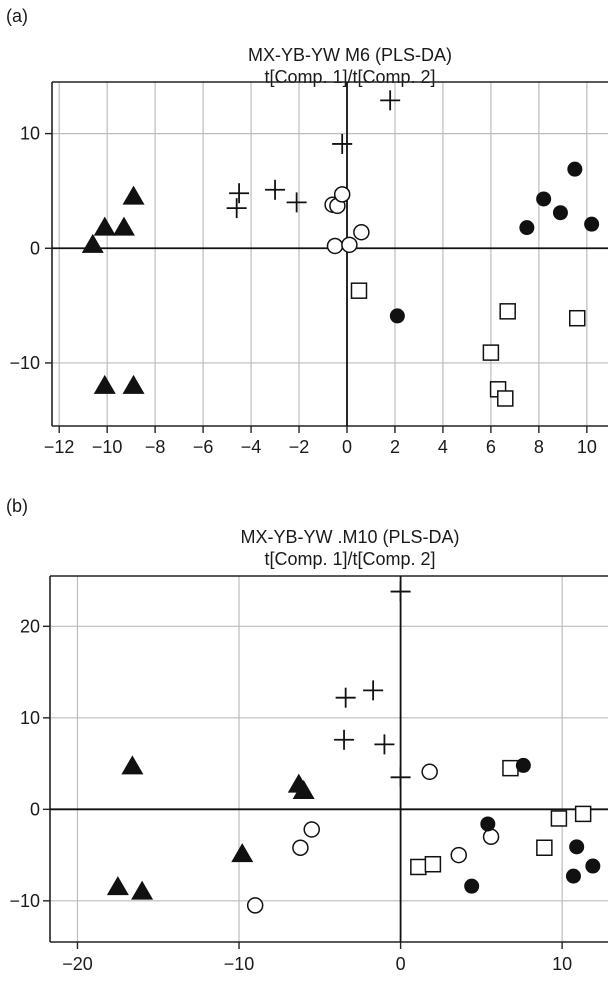 The height and width of the screenshot is (981, 608). Describe the element at coordinates (17, 506) in the screenshot. I see `panel-label-b: (b)` at that location.